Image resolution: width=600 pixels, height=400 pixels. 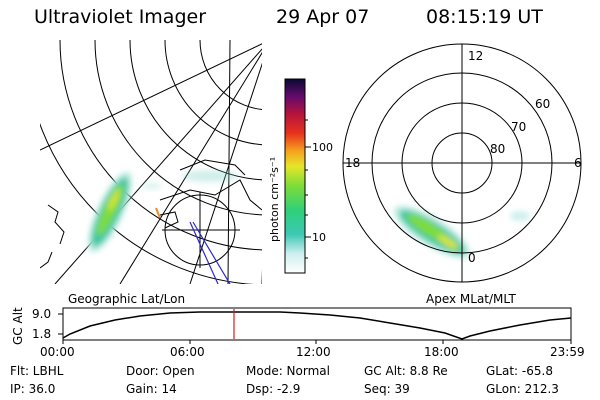 I want to click on seq-readout: Seq: 39, so click(x=387, y=389).